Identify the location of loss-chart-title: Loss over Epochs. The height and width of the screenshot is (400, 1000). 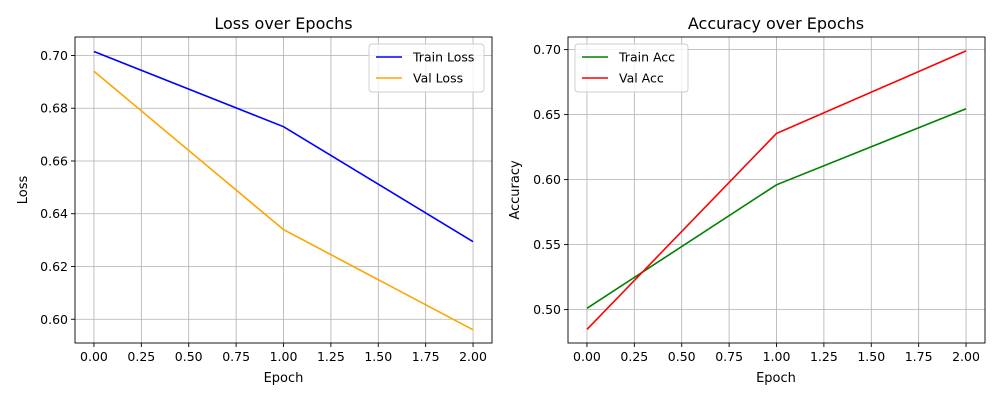
(283, 23).